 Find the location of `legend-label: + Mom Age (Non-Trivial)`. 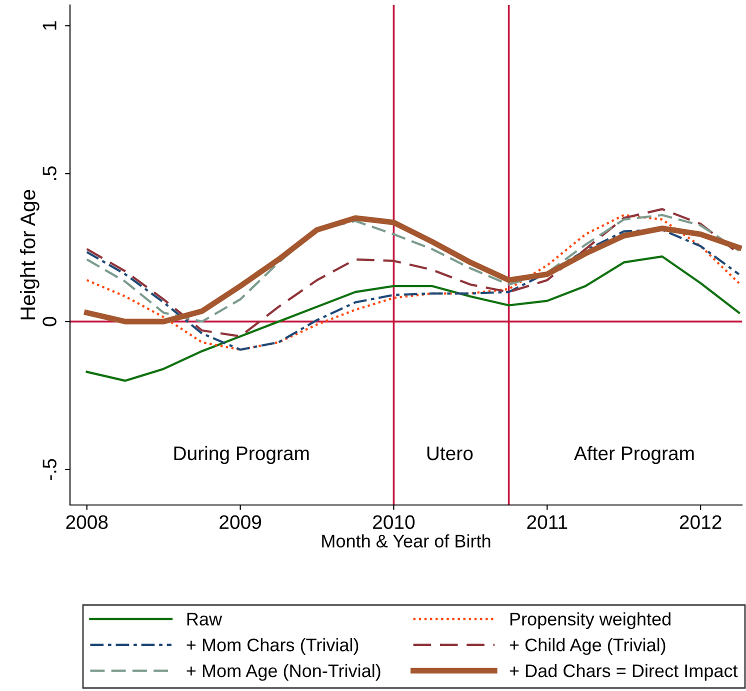

legend-label: + Mom Age (Non-Trivial) is located at coordinates (283, 672).